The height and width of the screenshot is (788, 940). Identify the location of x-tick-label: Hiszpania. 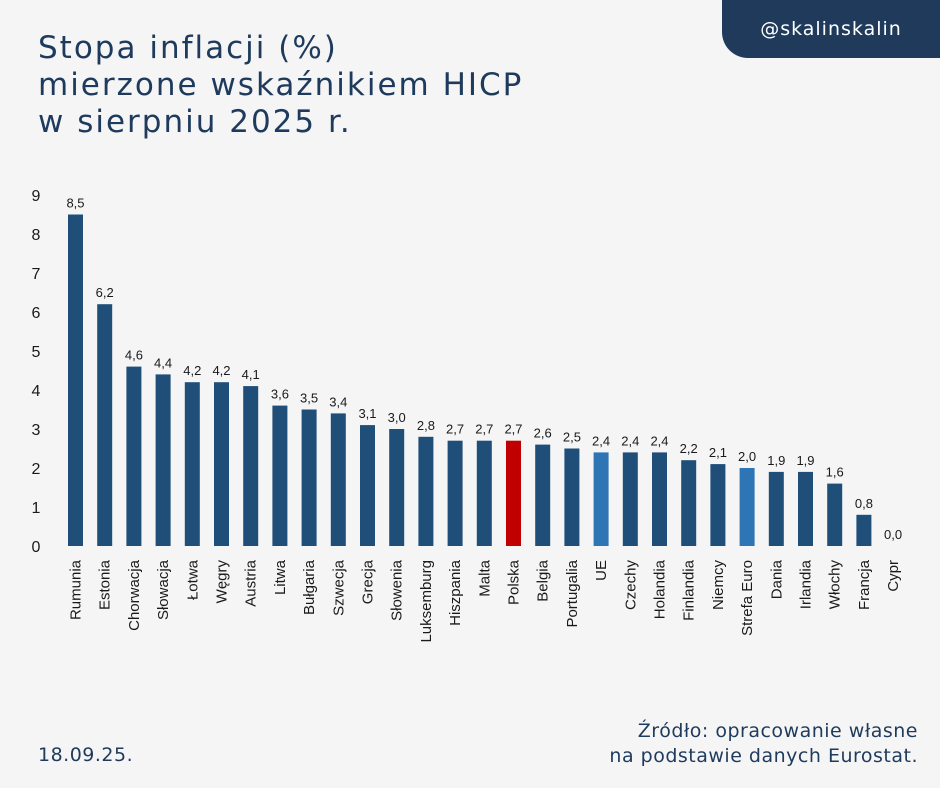
(455, 592).